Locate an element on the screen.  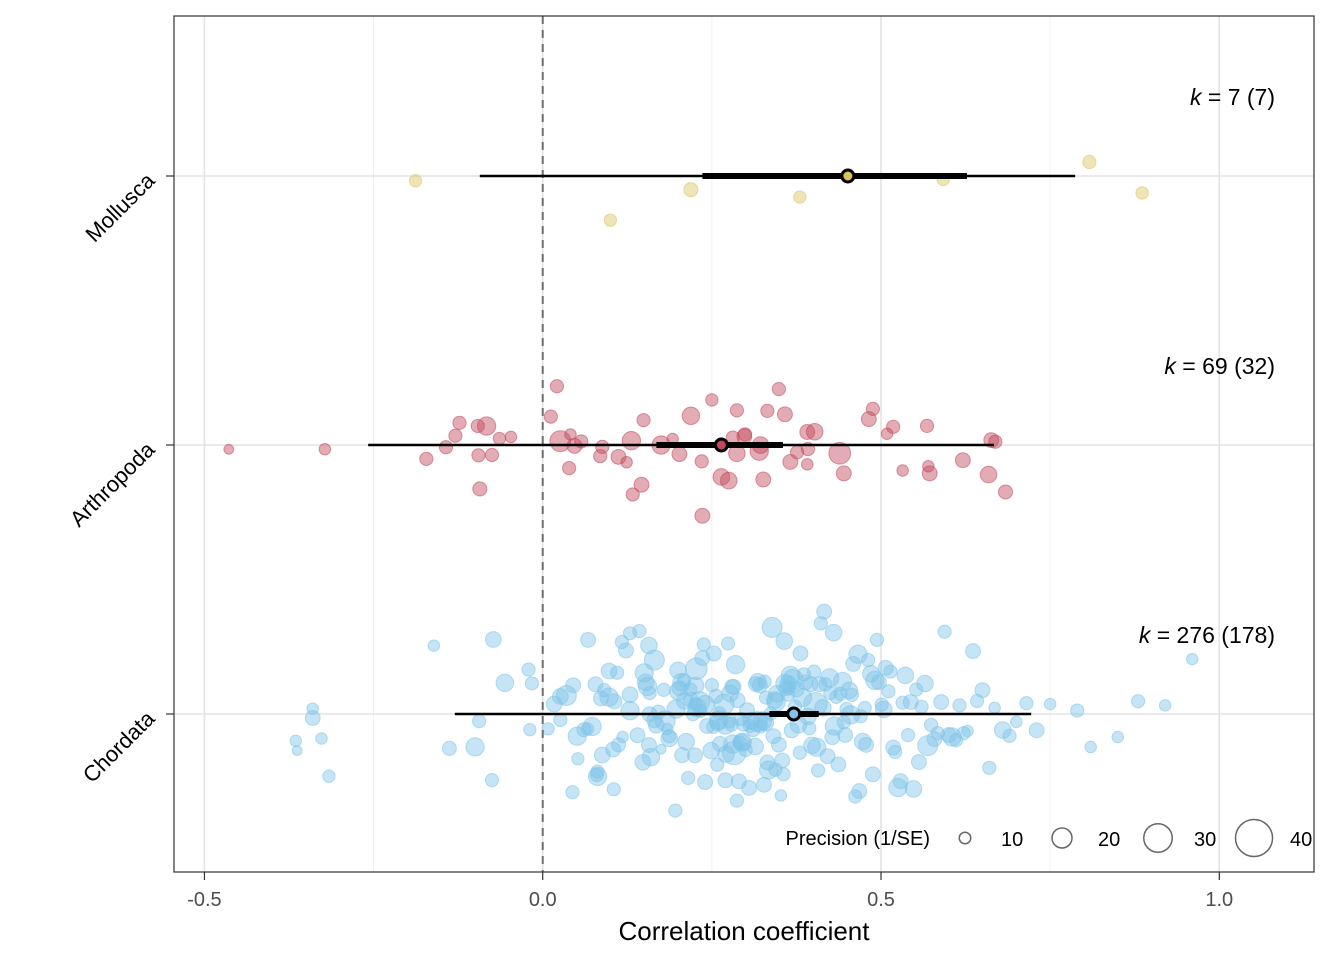
legend-title: Precision (1/SE) is located at coordinates (858, 839).